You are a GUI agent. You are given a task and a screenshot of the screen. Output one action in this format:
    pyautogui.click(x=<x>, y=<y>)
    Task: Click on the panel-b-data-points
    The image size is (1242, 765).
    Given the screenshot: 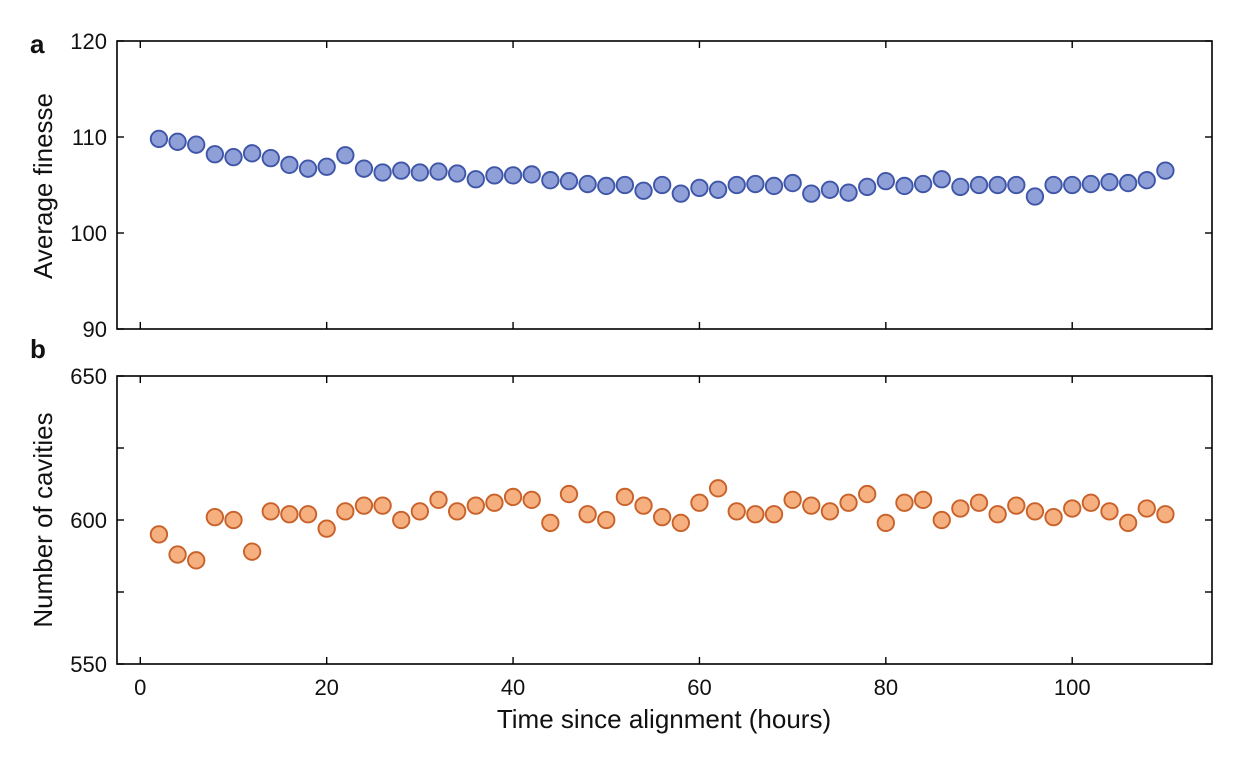 What is the action you would take?
    pyautogui.click(x=662, y=524)
    